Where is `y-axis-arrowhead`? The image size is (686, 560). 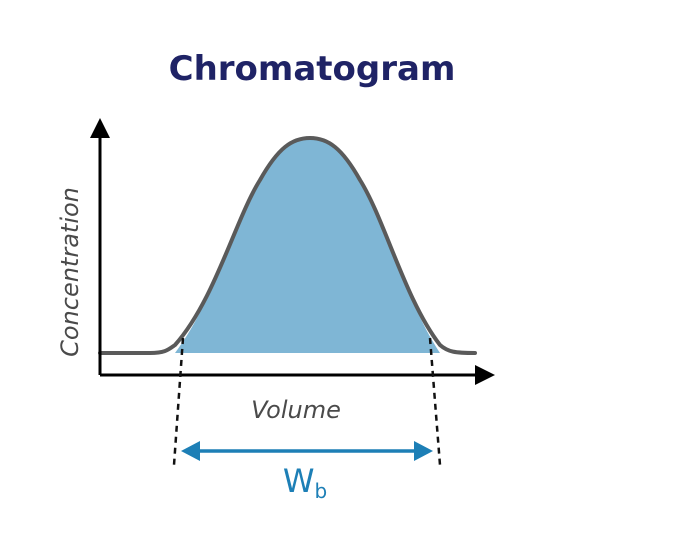
y-axis-arrowhead is located at coordinates (100, 128).